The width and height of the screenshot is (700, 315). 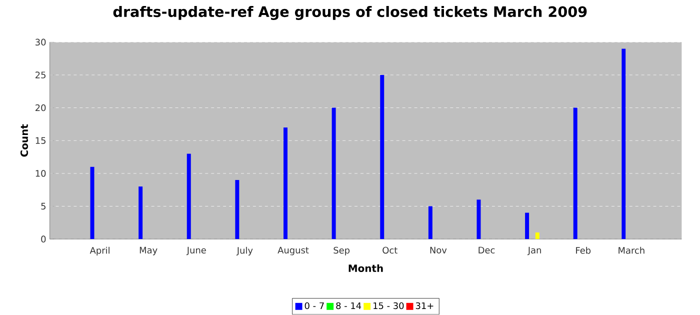 I want to click on chart-title: drafts-update-ref Age groups of closed tickets March 2009, so click(x=350, y=13).